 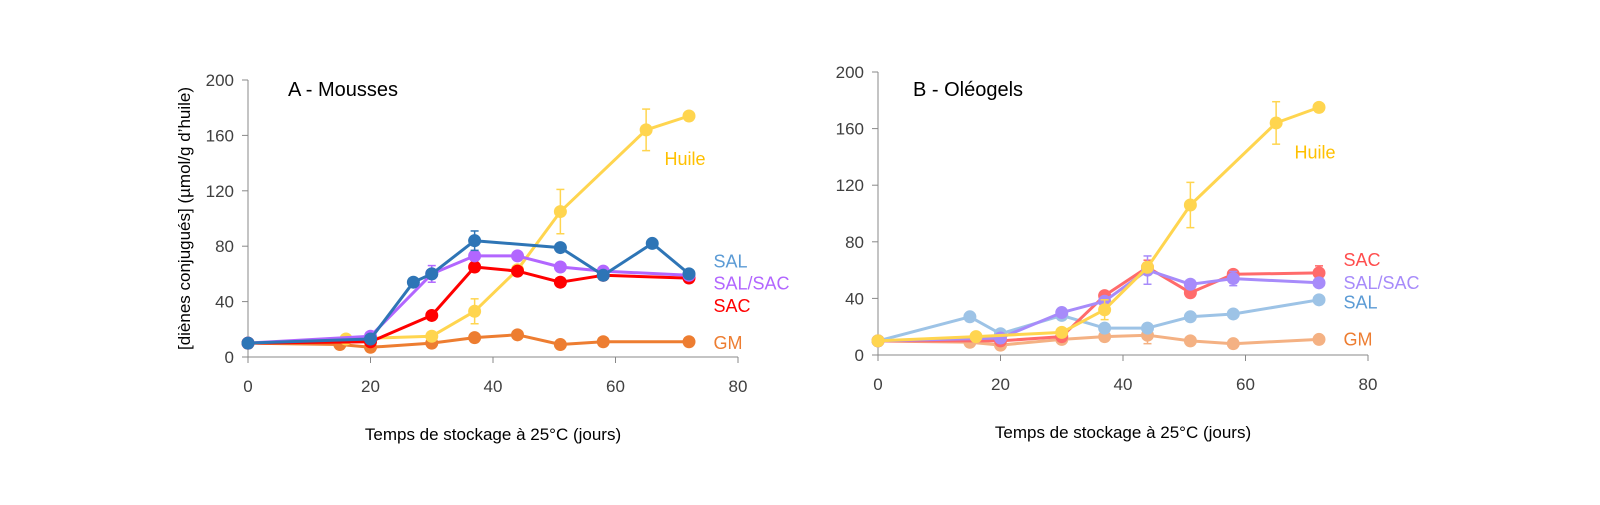 What do you see at coordinates (184, 218) in the screenshot?
I see `y-axis-label: [diènes conjugués] (µmol/g d’huile)` at bounding box center [184, 218].